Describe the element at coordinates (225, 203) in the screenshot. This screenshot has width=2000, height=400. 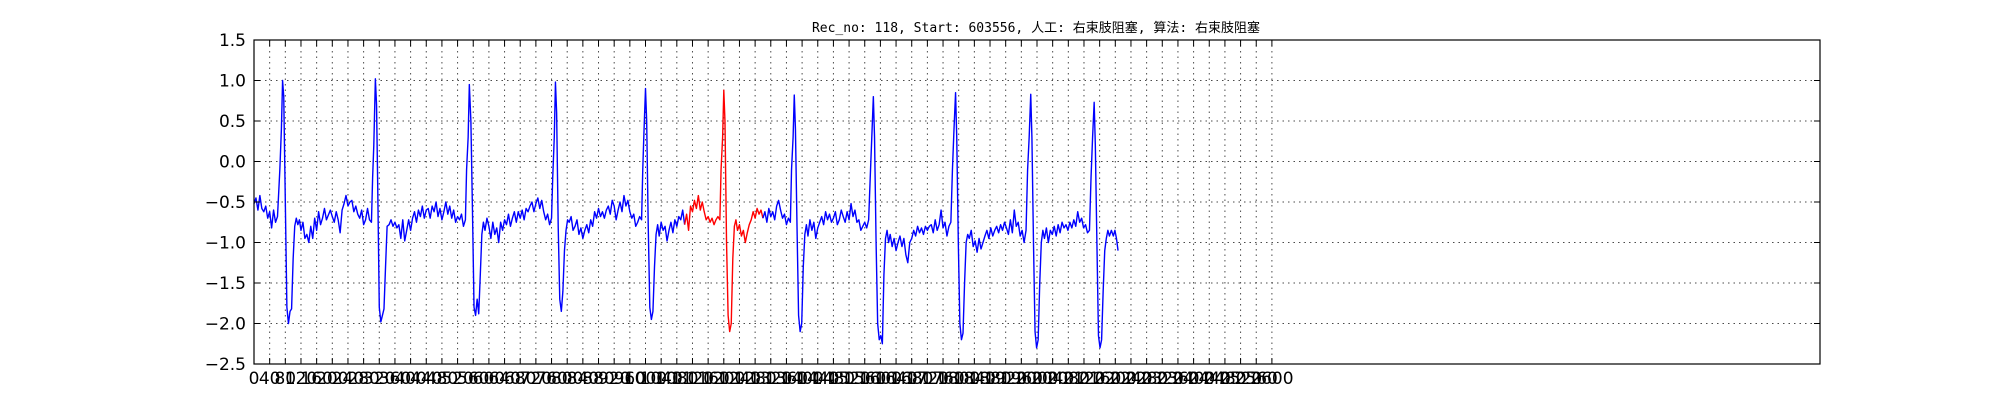
I see `y-tick-label: −0.5` at that location.